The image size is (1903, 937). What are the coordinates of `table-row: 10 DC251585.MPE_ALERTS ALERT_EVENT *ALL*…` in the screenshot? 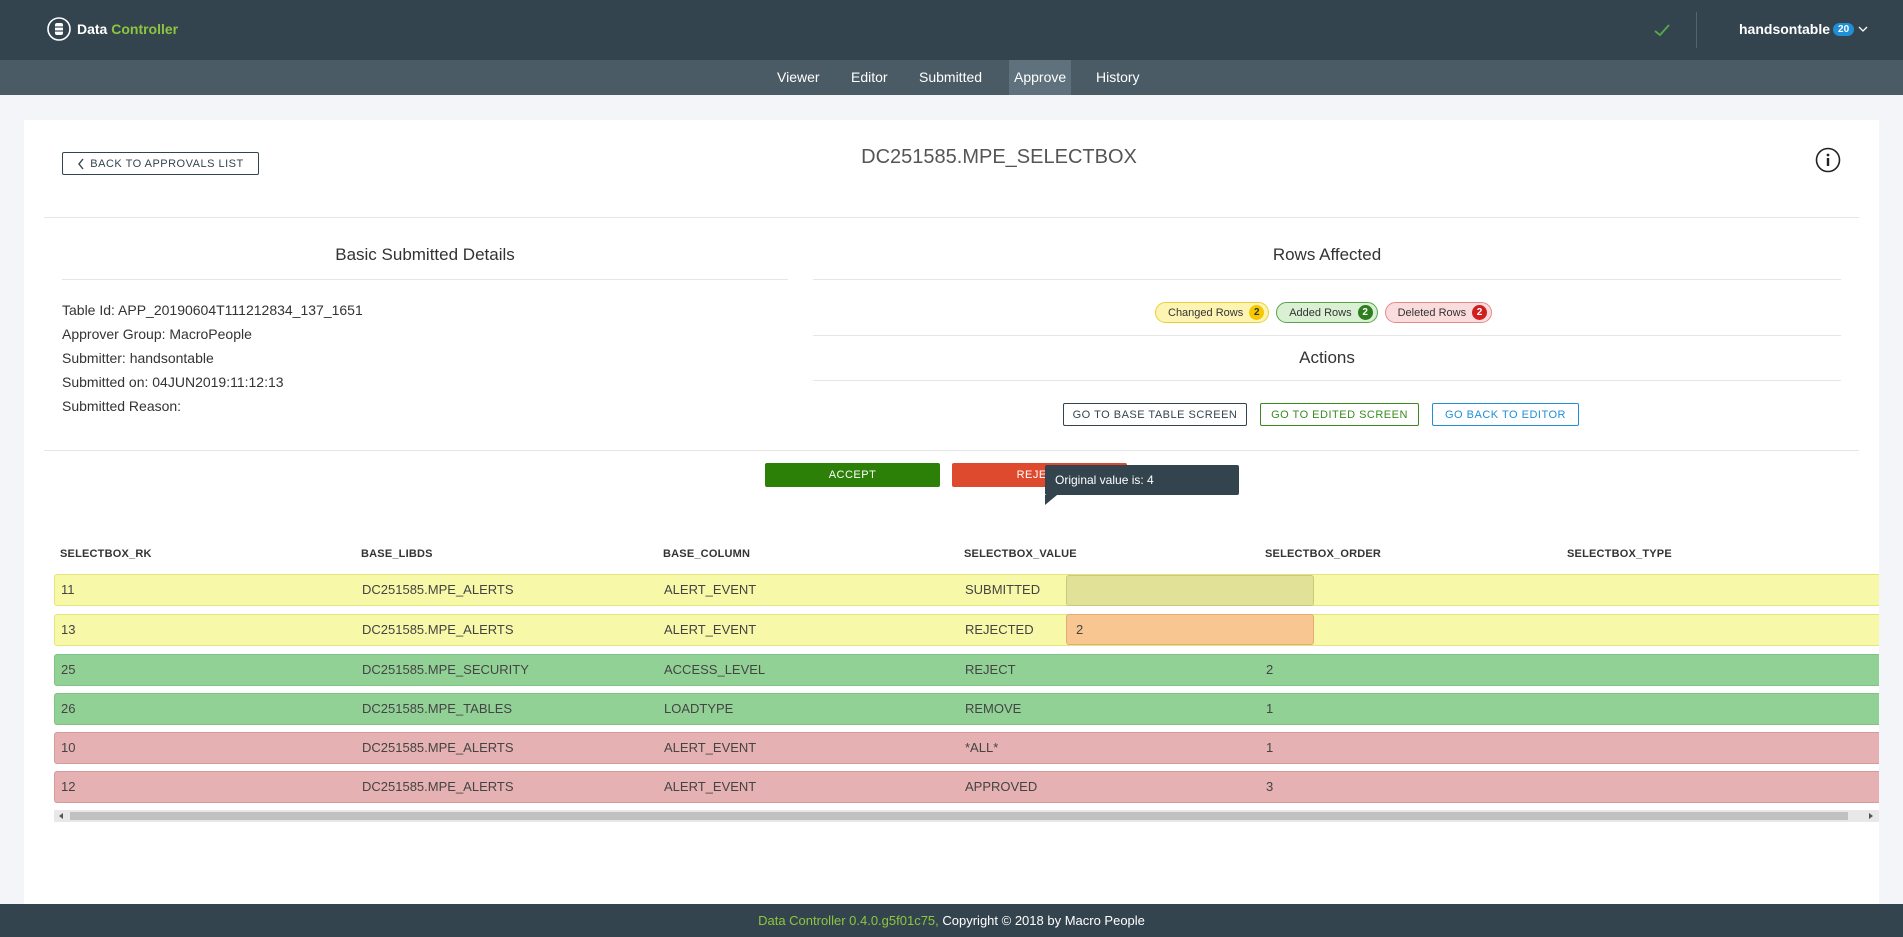 It's located at (966, 748).